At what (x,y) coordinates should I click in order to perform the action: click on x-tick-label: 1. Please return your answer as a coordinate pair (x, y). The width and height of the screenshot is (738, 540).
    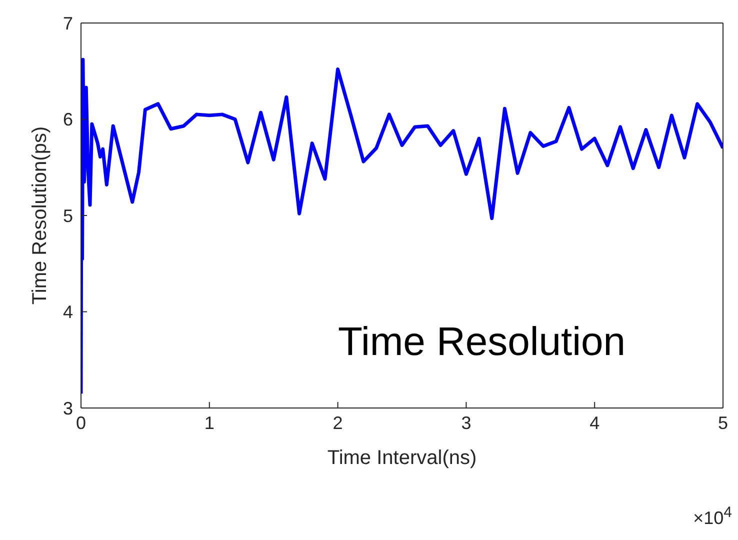
    Looking at the image, I should click on (209, 422).